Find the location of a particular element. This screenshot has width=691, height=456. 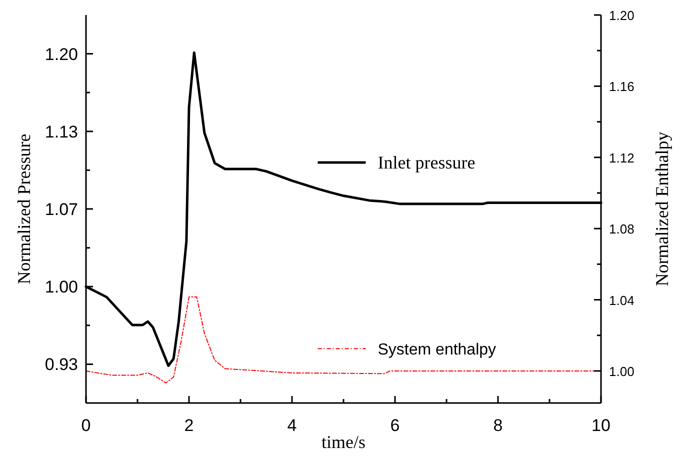

x-tick-label: 2 is located at coordinates (189, 425).